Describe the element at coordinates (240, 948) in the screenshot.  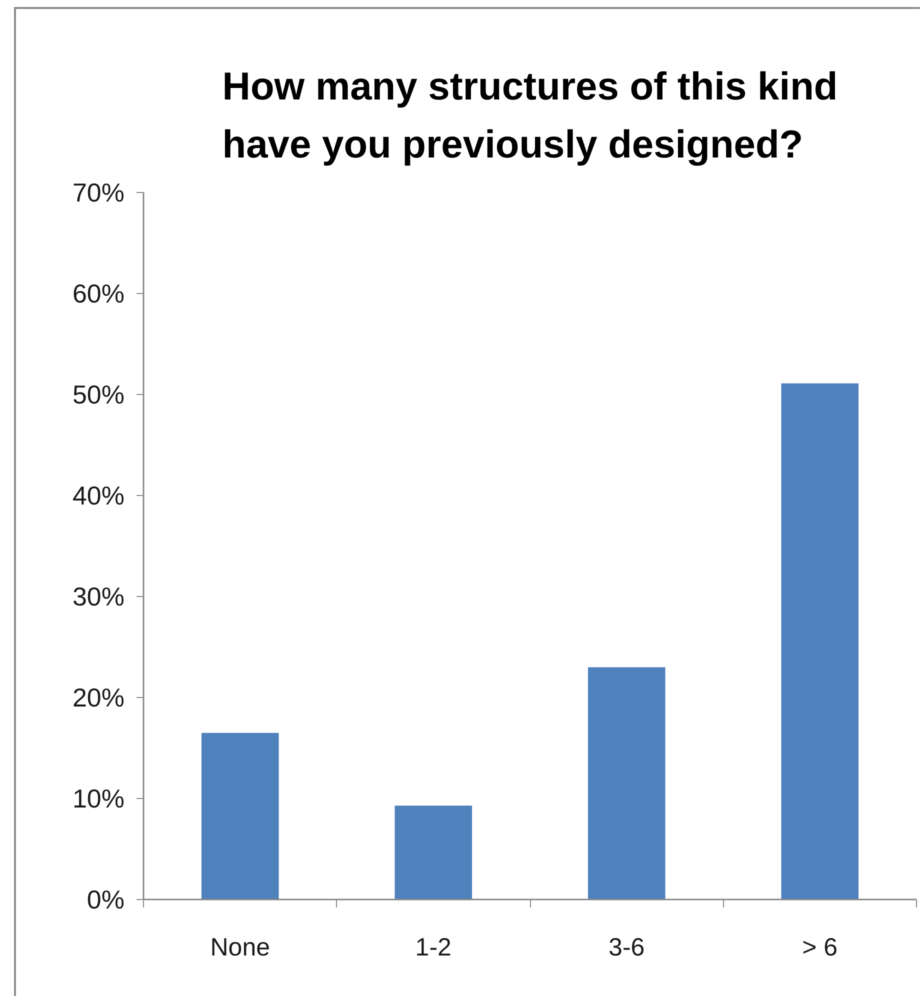
I see `x-tick-label: None` at that location.